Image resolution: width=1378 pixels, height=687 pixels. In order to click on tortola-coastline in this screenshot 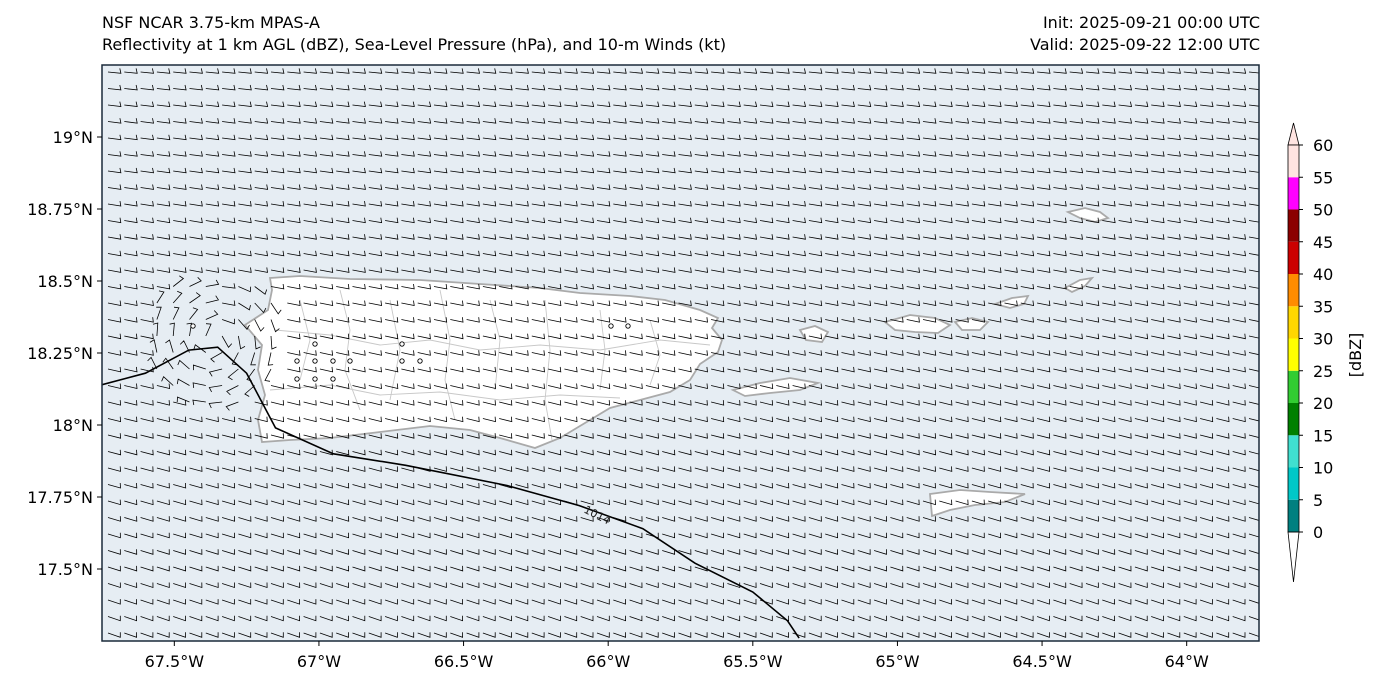, I will do `click(1010, 301)`.